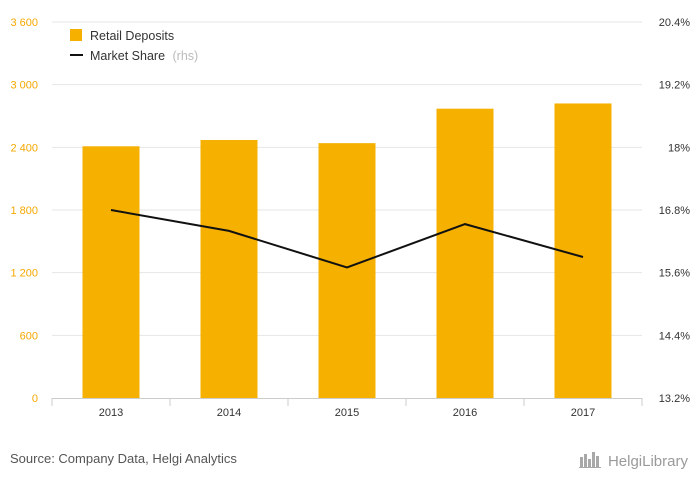 The height and width of the screenshot is (483, 700). I want to click on left-tick-label: 1 200, so click(24, 274).